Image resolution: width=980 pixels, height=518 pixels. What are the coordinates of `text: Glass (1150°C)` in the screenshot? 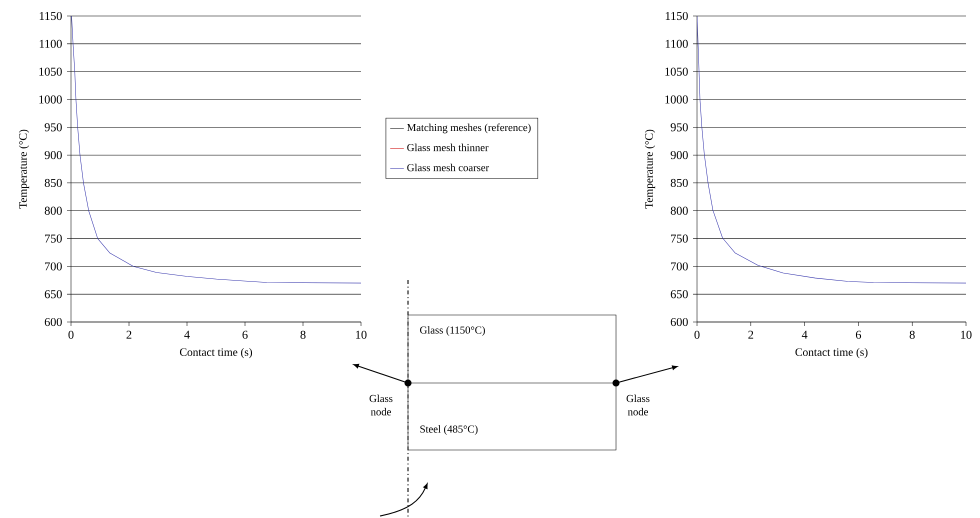 It's located at (452, 331).